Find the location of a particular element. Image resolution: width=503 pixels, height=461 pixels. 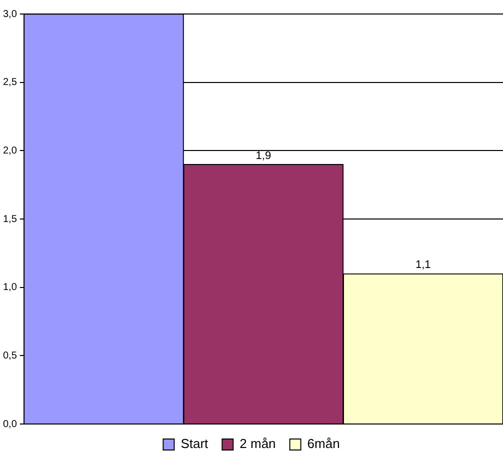

y-tick-label: 1,5 is located at coordinates (10, 219).